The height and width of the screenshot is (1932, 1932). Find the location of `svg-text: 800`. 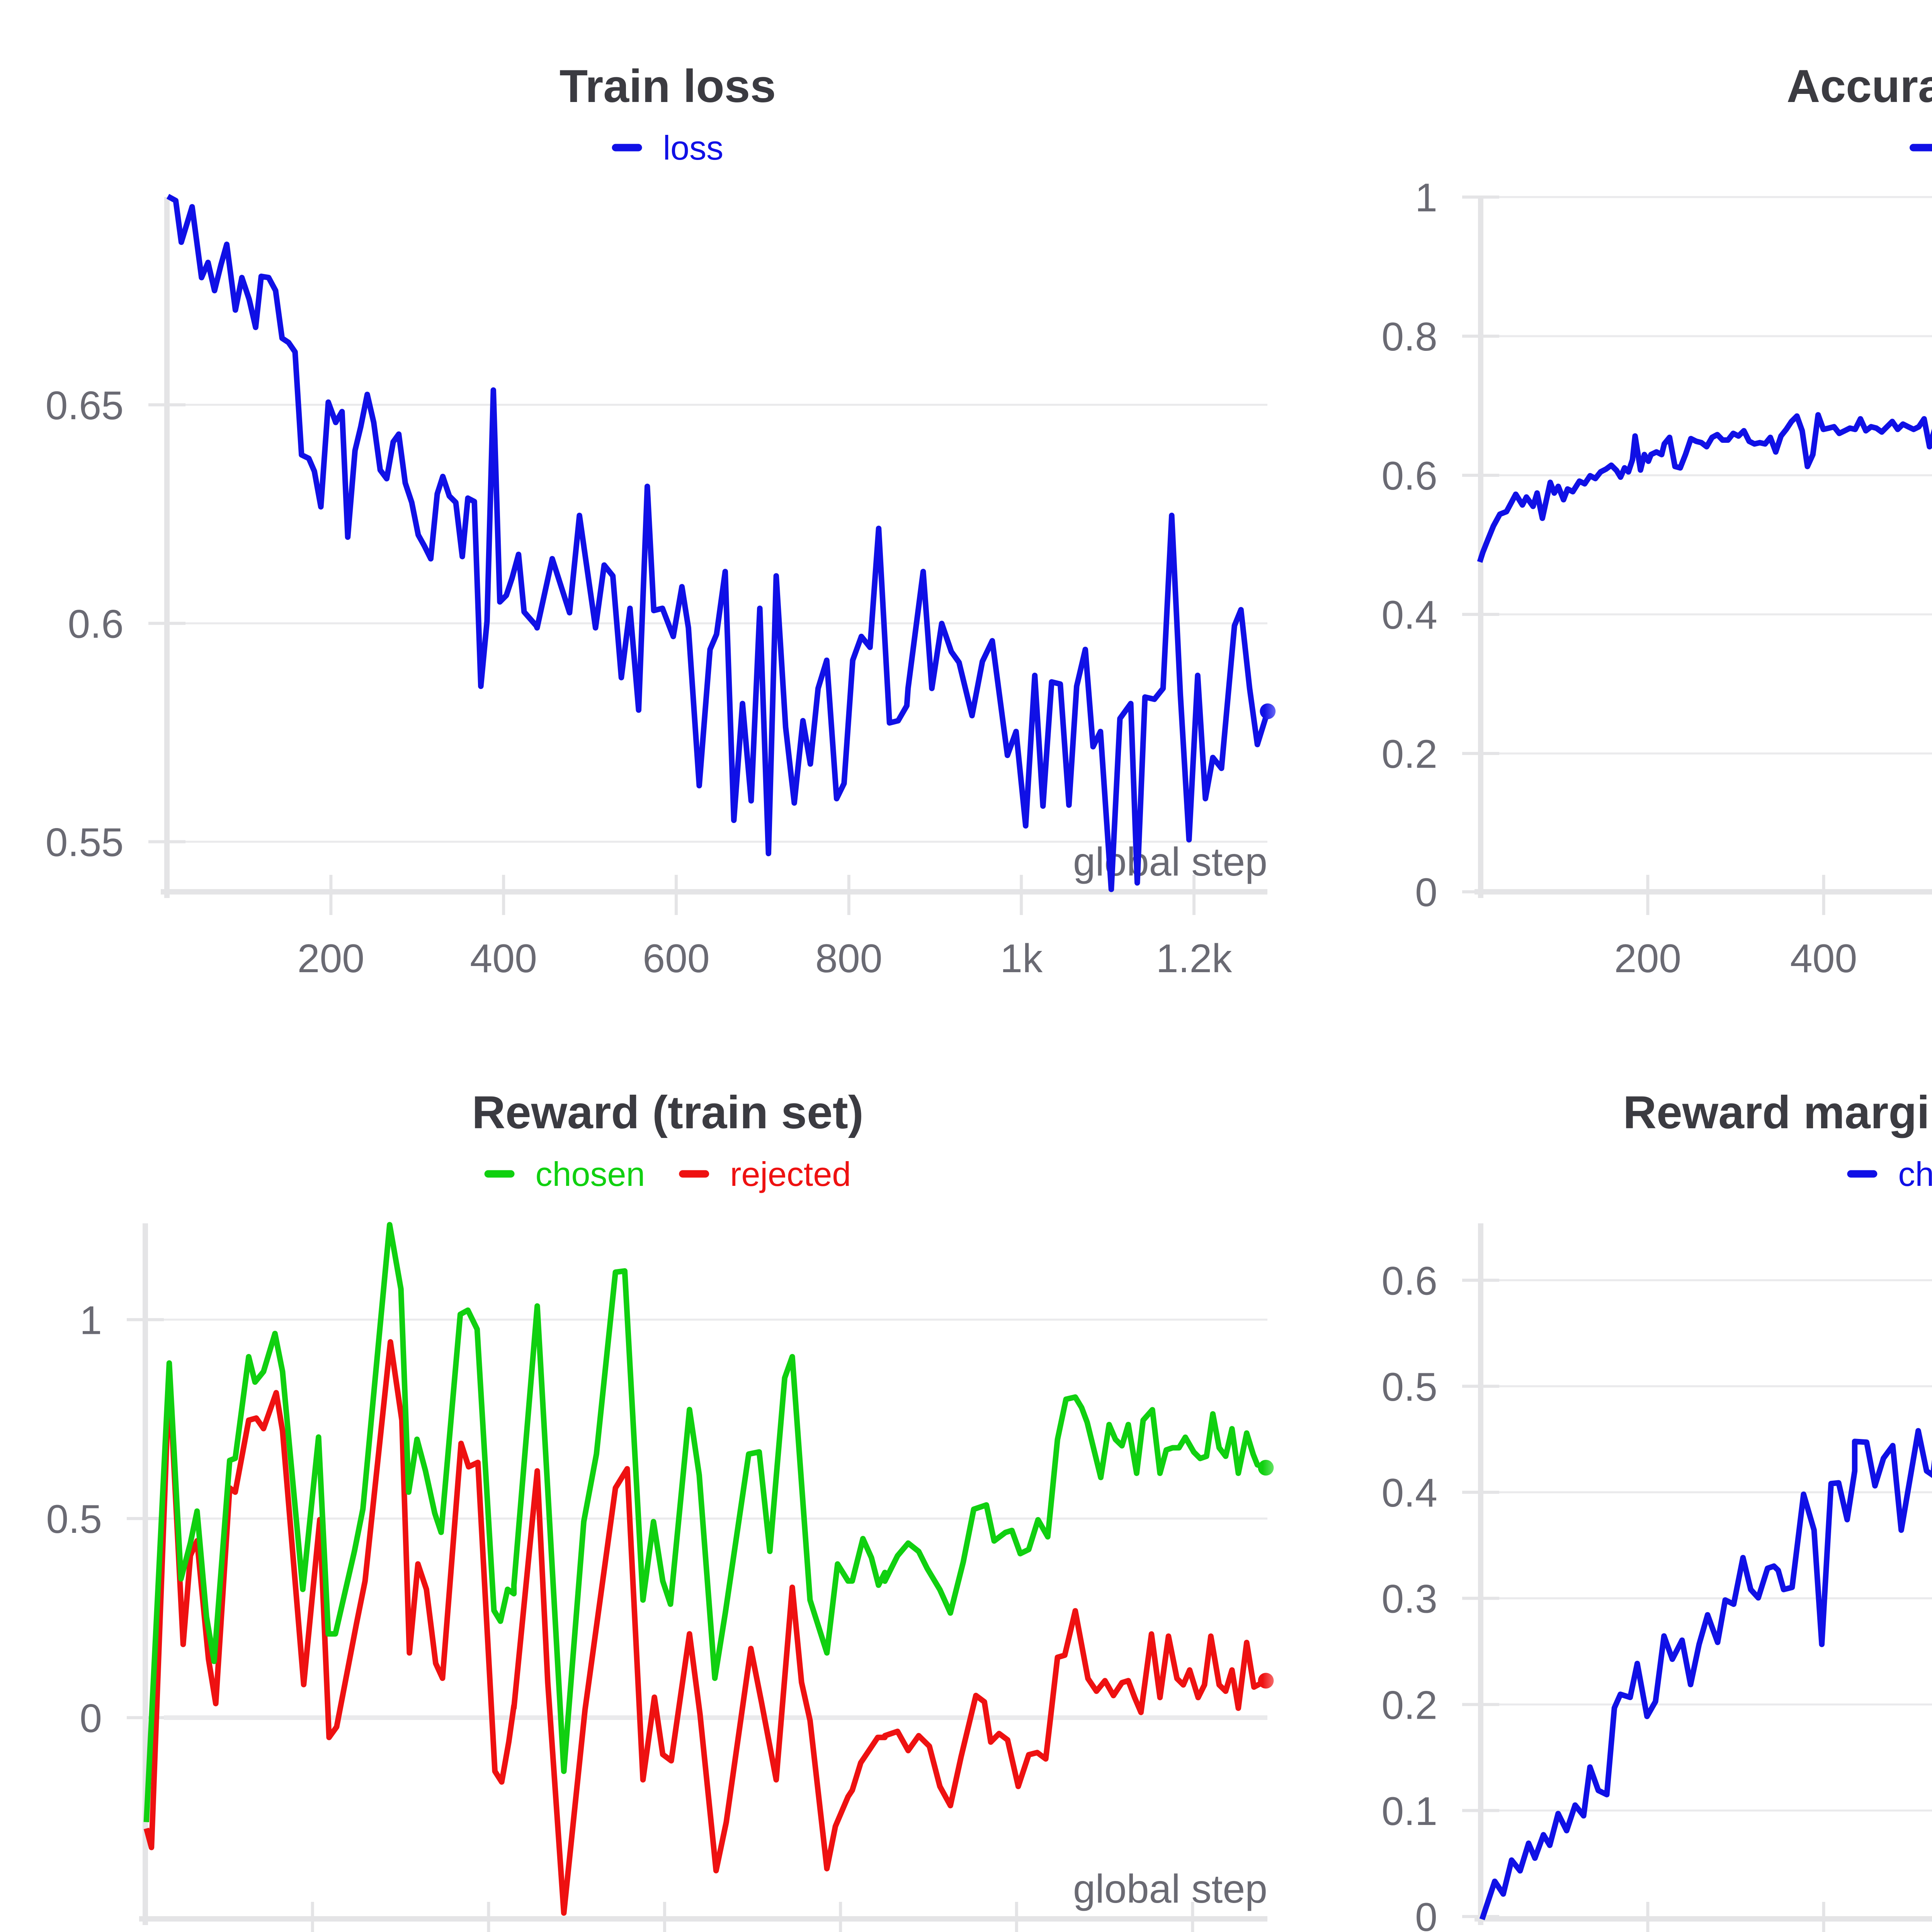

svg-text: 800 is located at coordinates (849, 958).